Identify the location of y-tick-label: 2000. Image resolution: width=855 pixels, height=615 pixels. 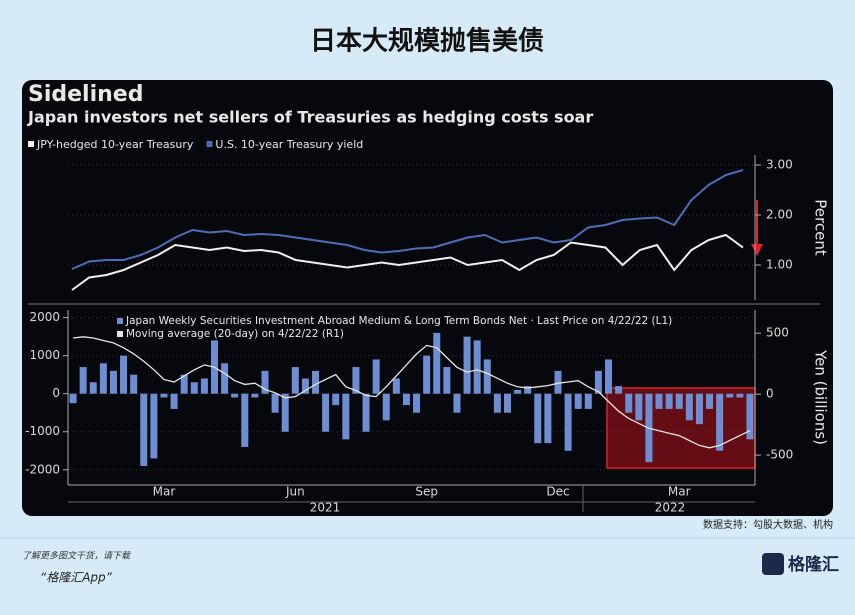
(44, 317).